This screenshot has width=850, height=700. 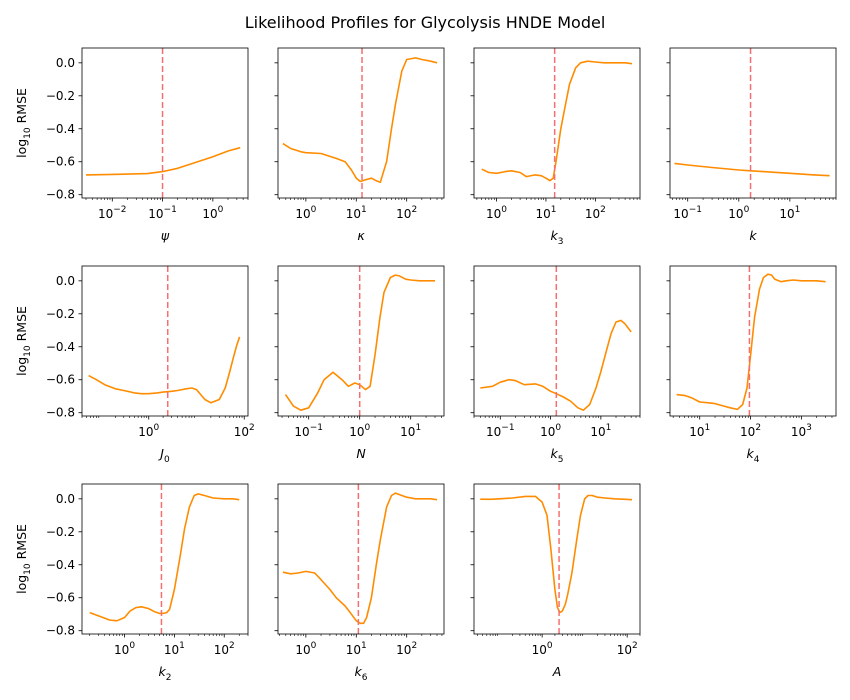 I want to click on subplot-6: 10⁻¹ 10⁰ 10¹ k5, so click(x=555, y=365).